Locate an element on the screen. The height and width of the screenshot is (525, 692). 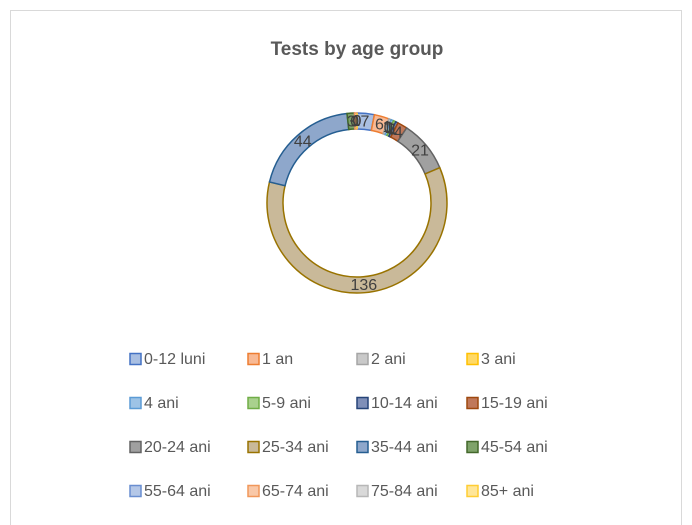
data-label: 44 is located at coordinates (303, 142).